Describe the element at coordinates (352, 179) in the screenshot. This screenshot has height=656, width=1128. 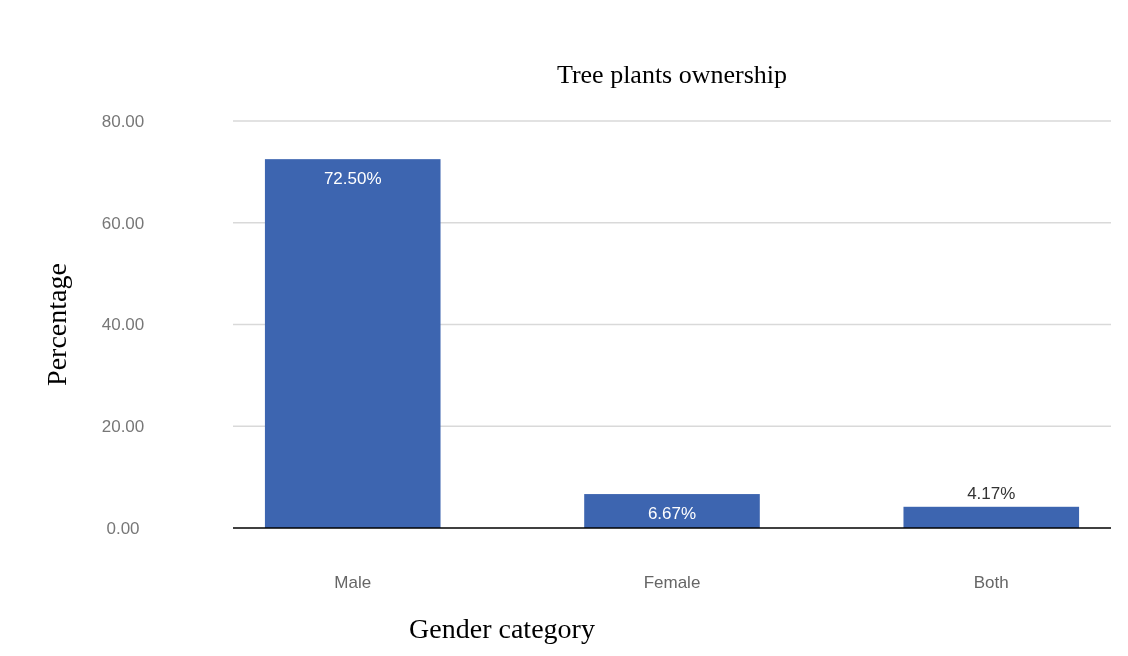
I see `data-label: 72.50%` at that location.